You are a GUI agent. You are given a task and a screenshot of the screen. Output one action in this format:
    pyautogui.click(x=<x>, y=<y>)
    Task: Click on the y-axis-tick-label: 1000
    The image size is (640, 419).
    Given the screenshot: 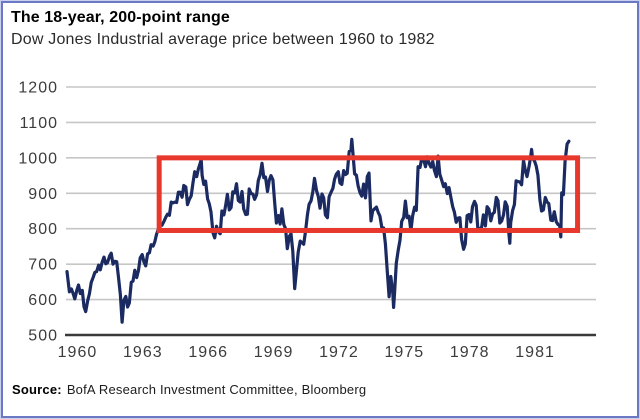 What is the action you would take?
    pyautogui.click(x=38, y=158)
    